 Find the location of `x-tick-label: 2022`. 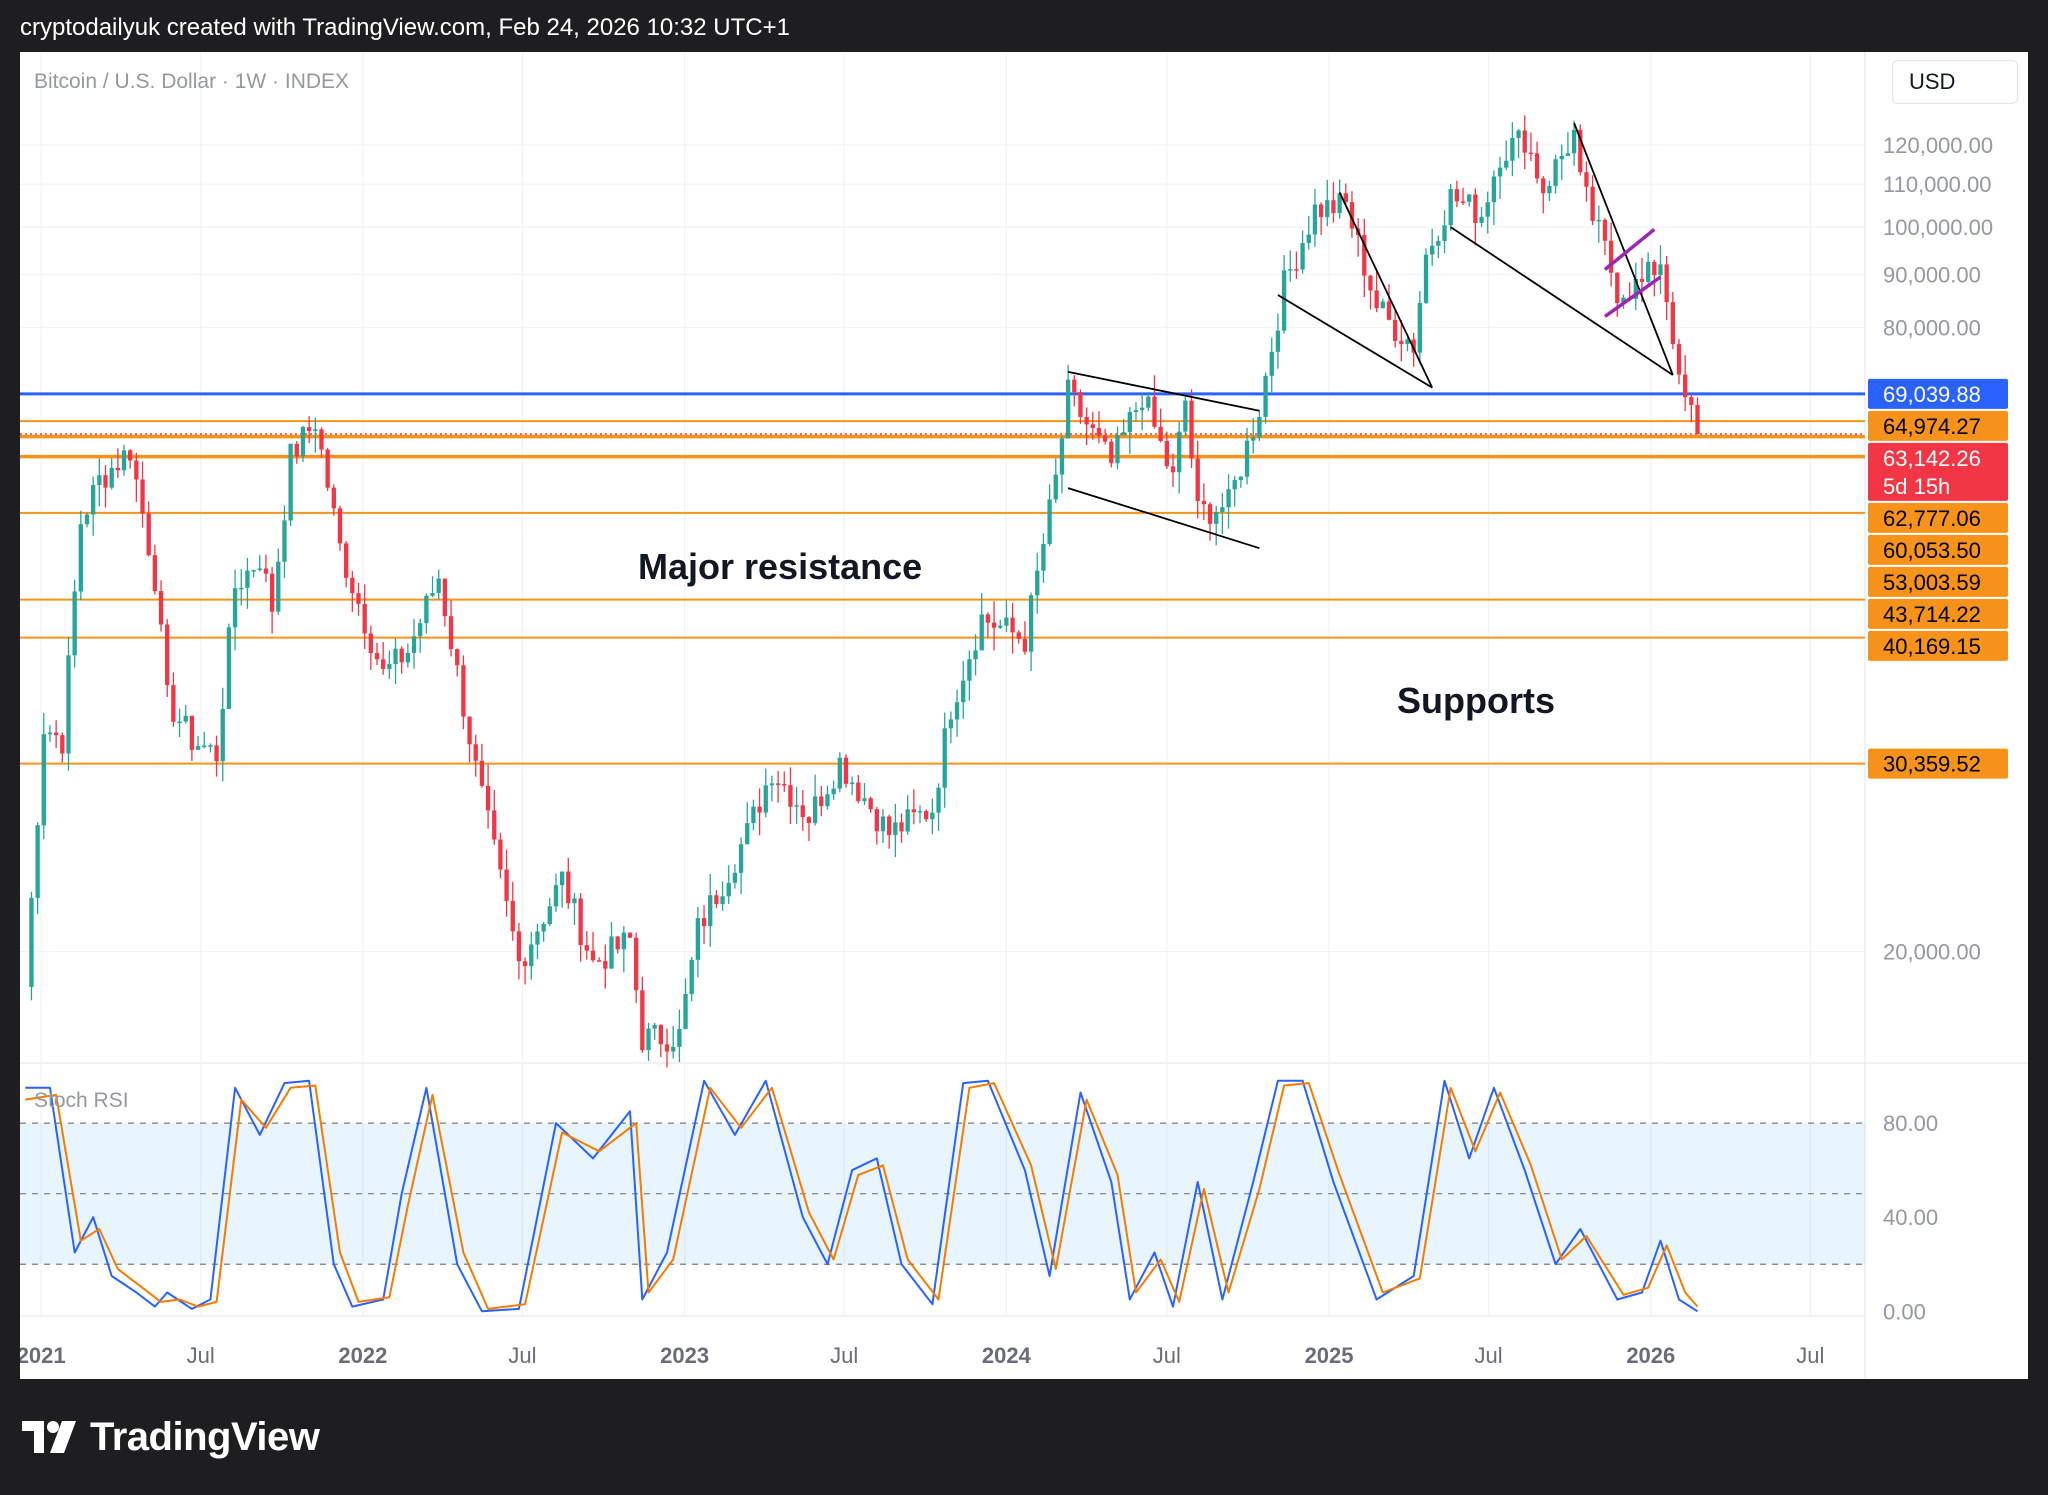

x-tick-label: 2022 is located at coordinates (362, 1355).